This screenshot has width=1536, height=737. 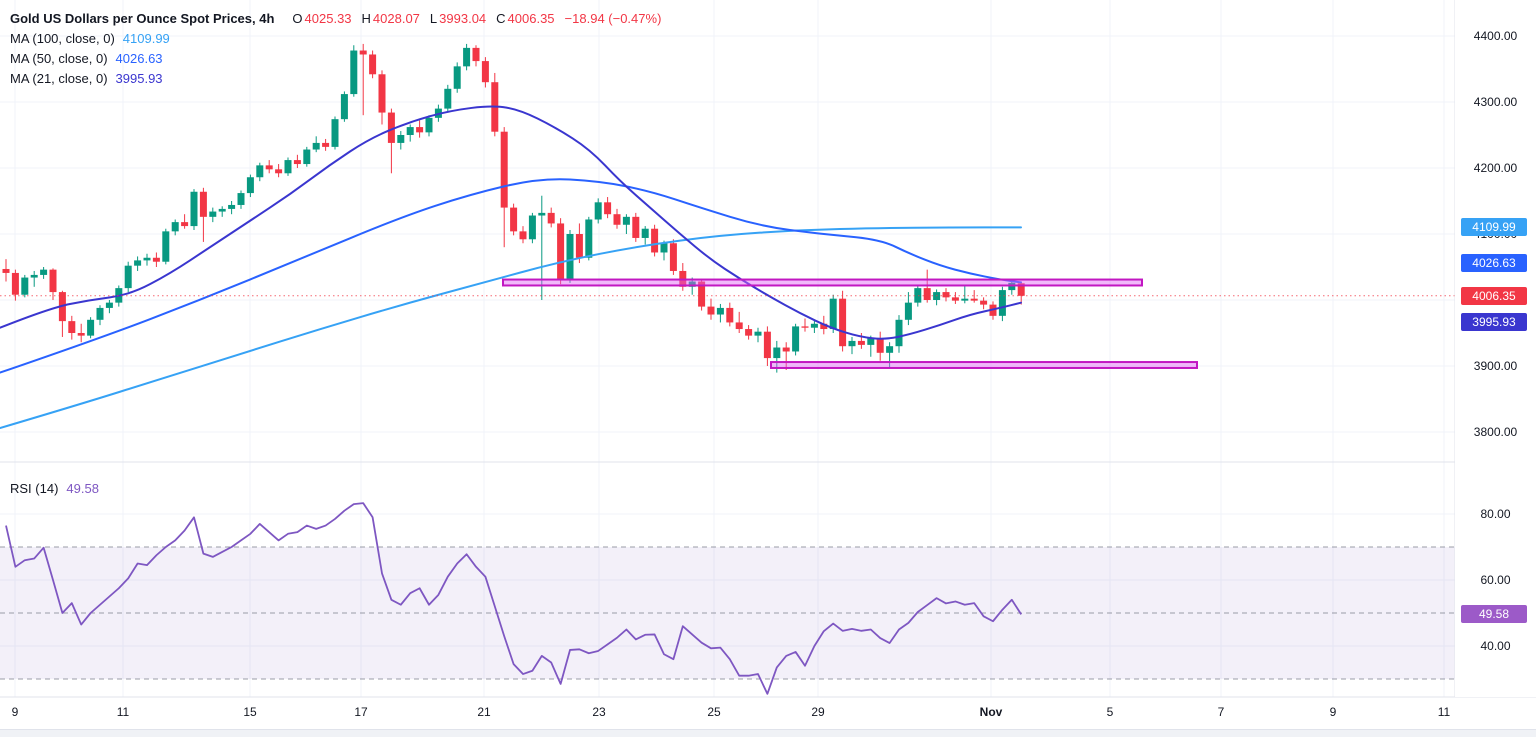 What do you see at coordinates (984, 365) in the screenshot?
I see `support-zone` at bounding box center [984, 365].